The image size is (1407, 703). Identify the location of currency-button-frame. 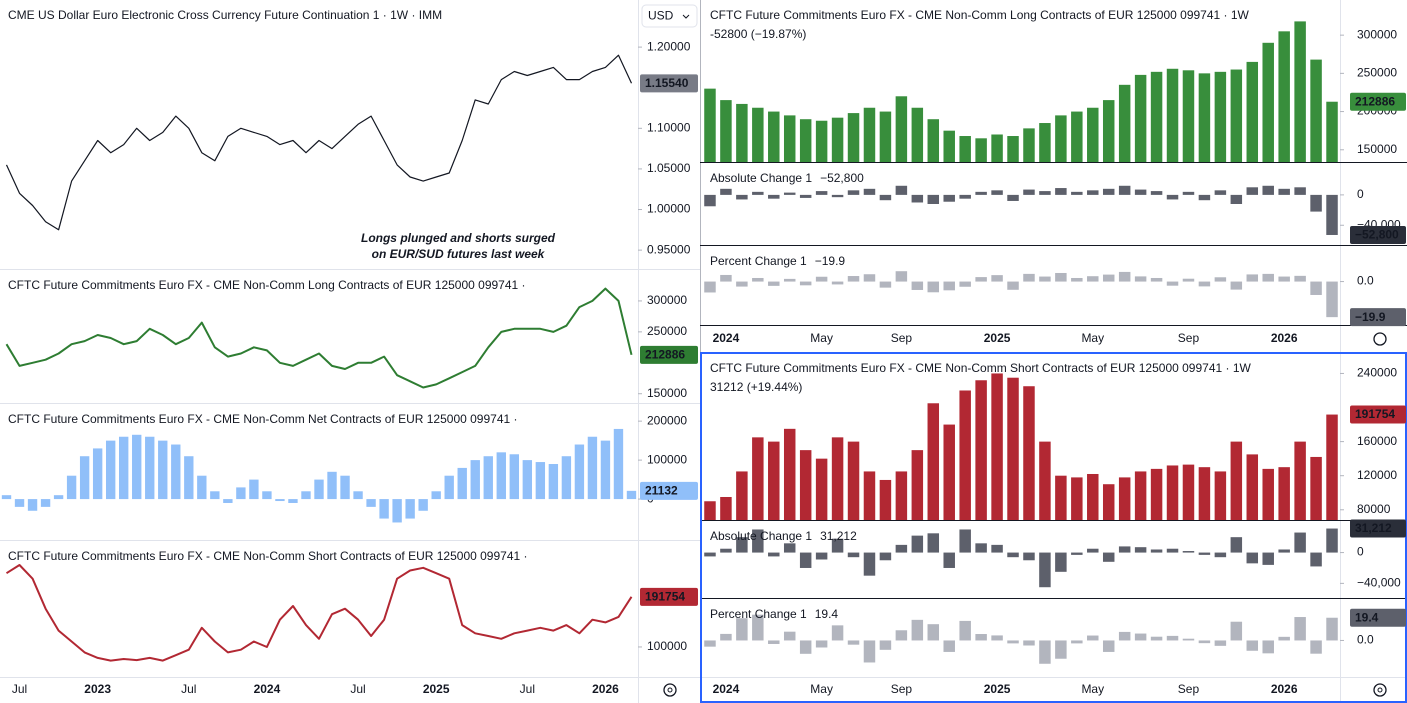
(669, 16).